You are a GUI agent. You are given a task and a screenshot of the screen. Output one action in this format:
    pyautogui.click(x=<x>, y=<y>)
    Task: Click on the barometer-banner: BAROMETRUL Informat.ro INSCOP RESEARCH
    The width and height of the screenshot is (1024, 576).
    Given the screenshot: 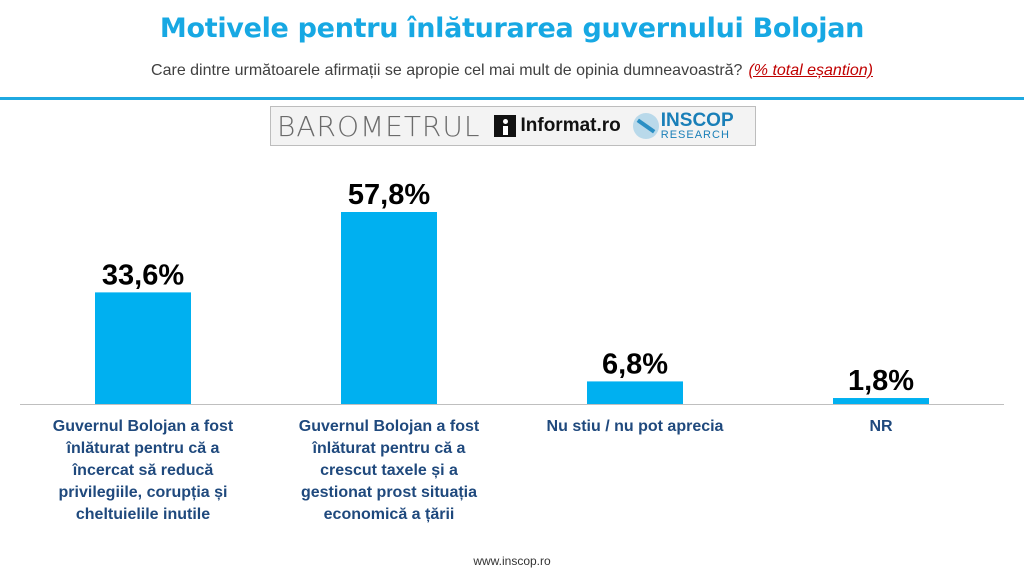 What is the action you would take?
    pyautogui.click(x=513, y=126)
    